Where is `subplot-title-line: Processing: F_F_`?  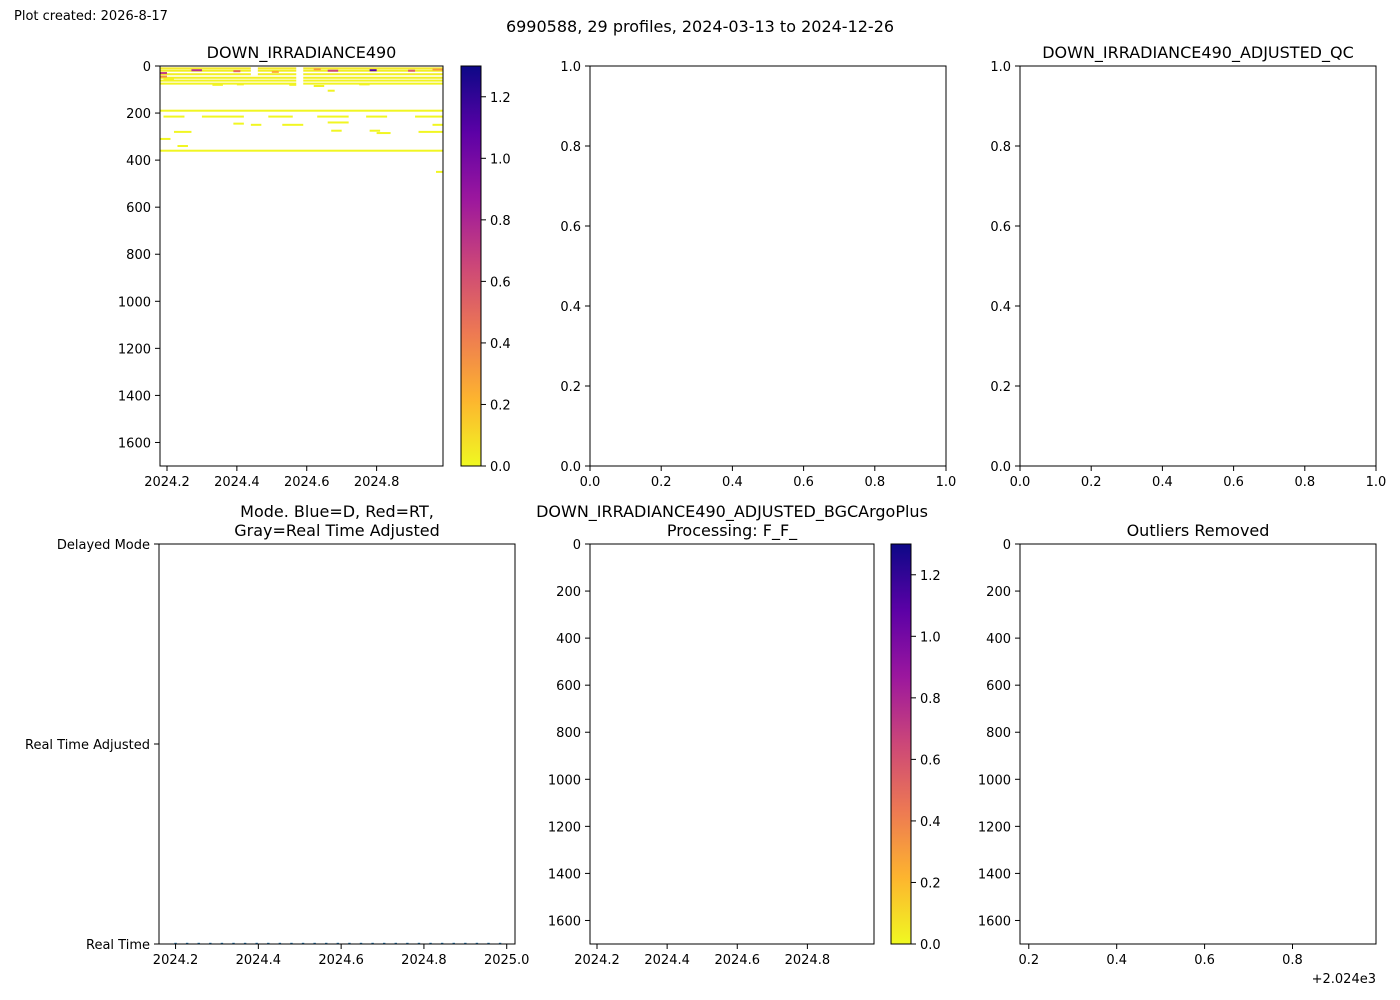
subplot-title-line: Processing: F_F_ is located at coordinates (732, 531).